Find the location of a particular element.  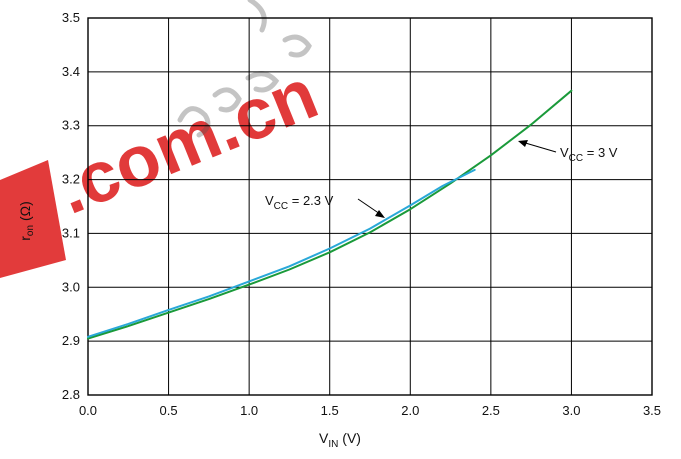

y-tick-label: 2.9 is located at coordinates (71, 340).